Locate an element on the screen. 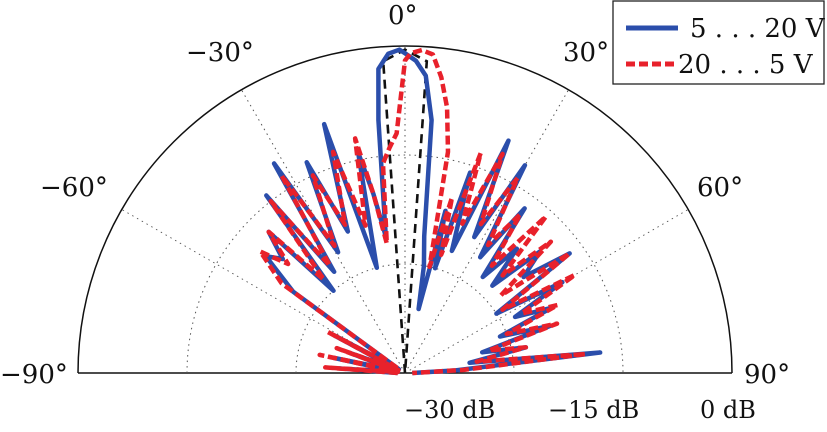 This screenshot has width=827, height=432. angle-label-p90: 90° is located at coordinates (767, 375).